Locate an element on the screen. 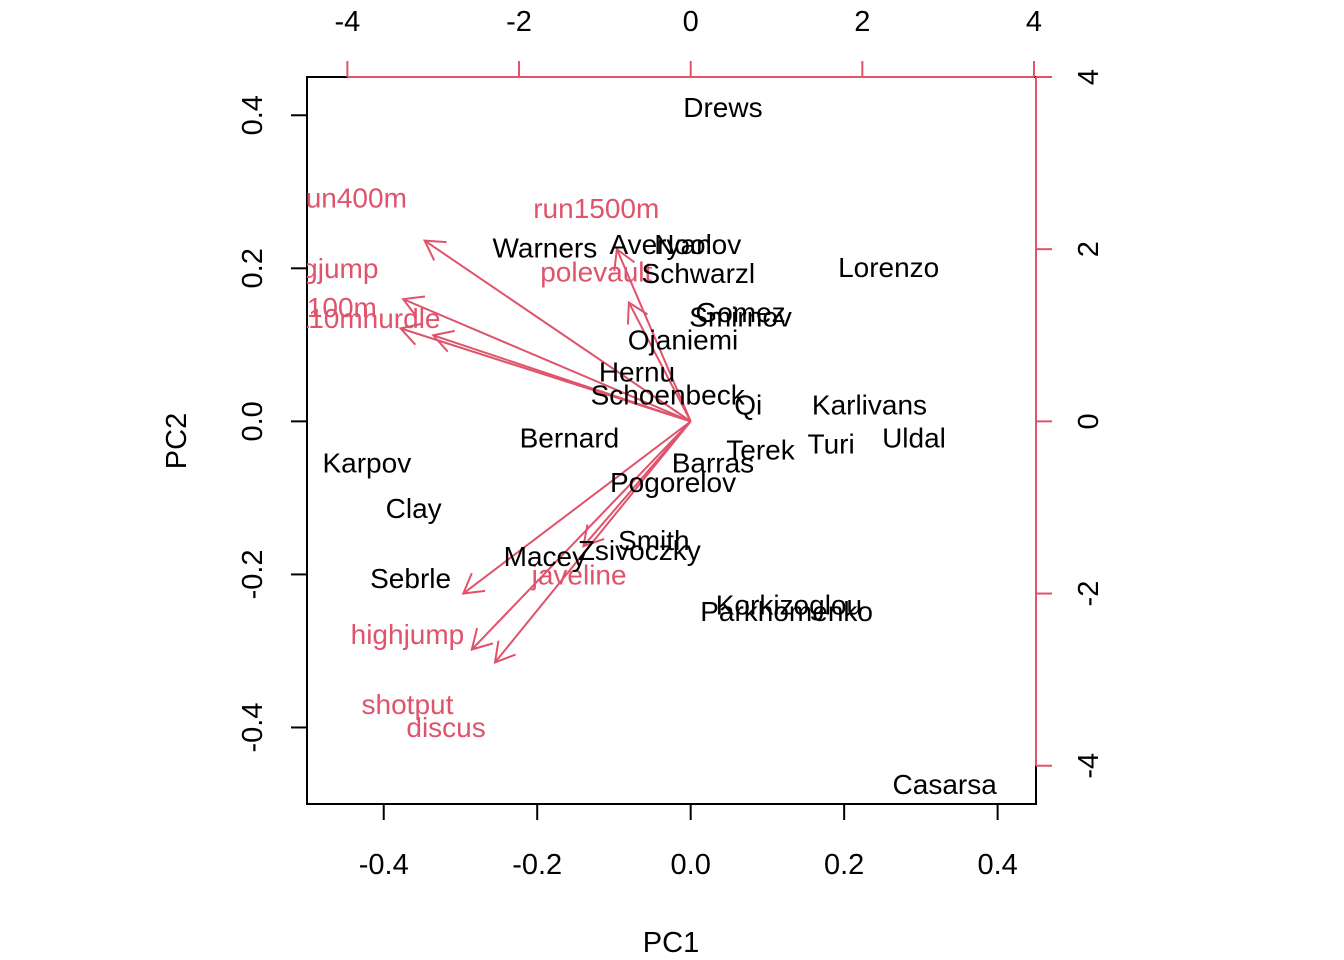 Image resolution: width=1344 pixels, height=960 pixels. observation-label-Karlivans: Karlivans is located at coordinates (869, 405).